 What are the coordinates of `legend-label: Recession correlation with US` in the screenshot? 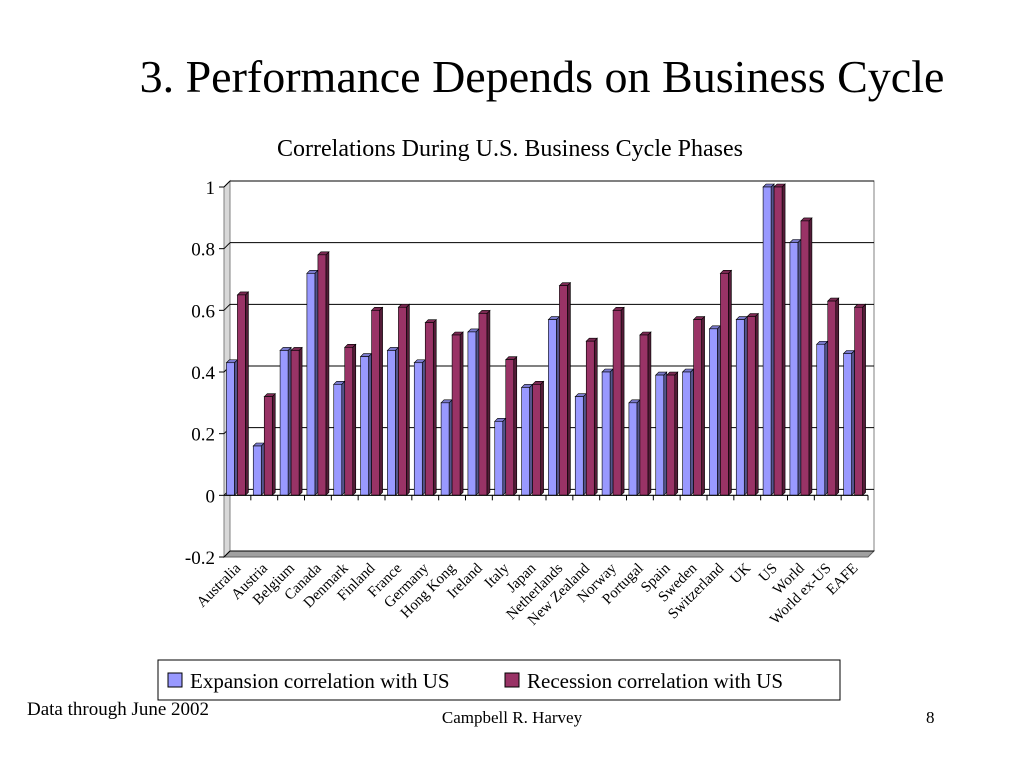 It's located at (655, 681).